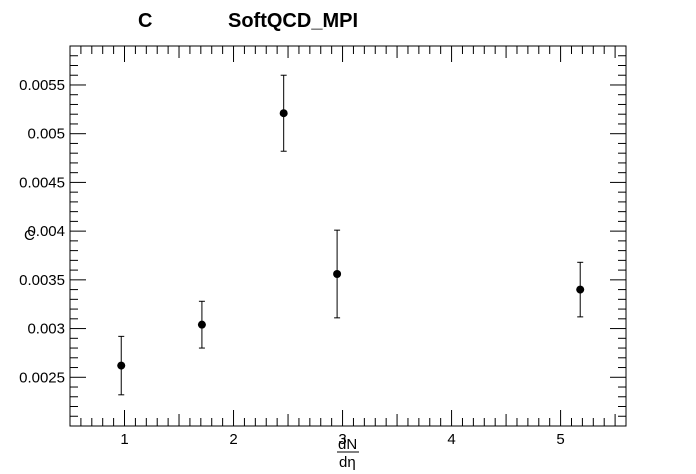 The width and height of the screenshot is (696, 474). Describe the element at coordinates (46, 329) in the screenshot. I see `y-tick-label: 0.003` at that location.